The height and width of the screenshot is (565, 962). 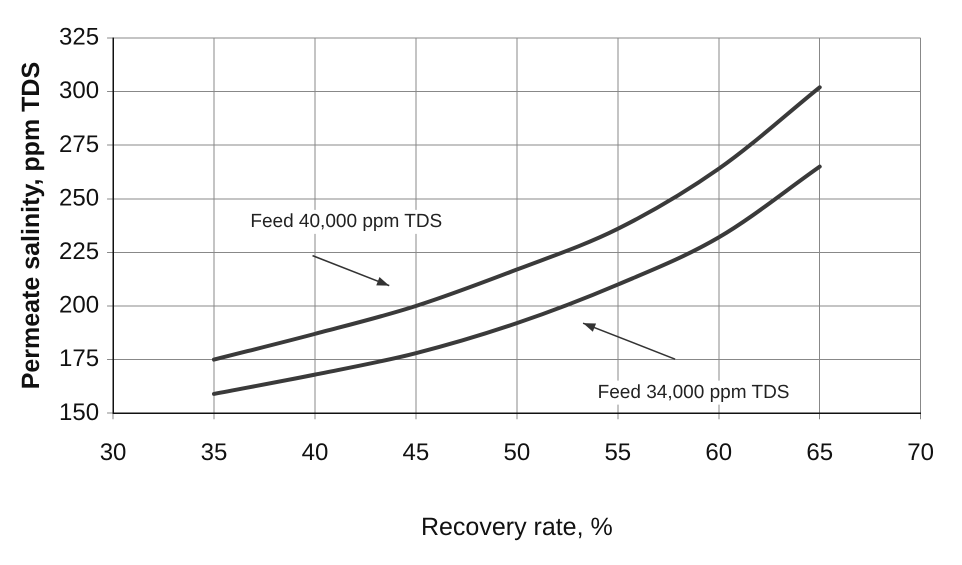 I want to click on x-tick-label: 45, so click(x=416, y=452).